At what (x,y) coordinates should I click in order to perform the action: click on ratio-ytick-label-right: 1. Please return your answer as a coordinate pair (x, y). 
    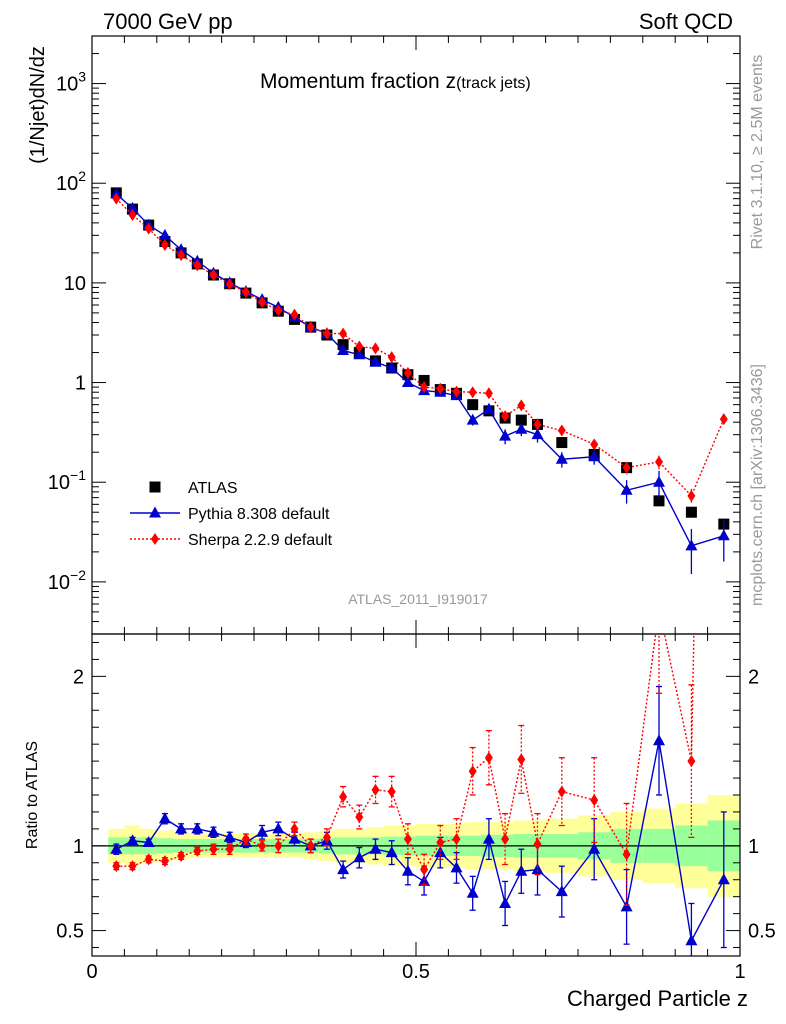
    Looking at the image, I should click on (753, 847).